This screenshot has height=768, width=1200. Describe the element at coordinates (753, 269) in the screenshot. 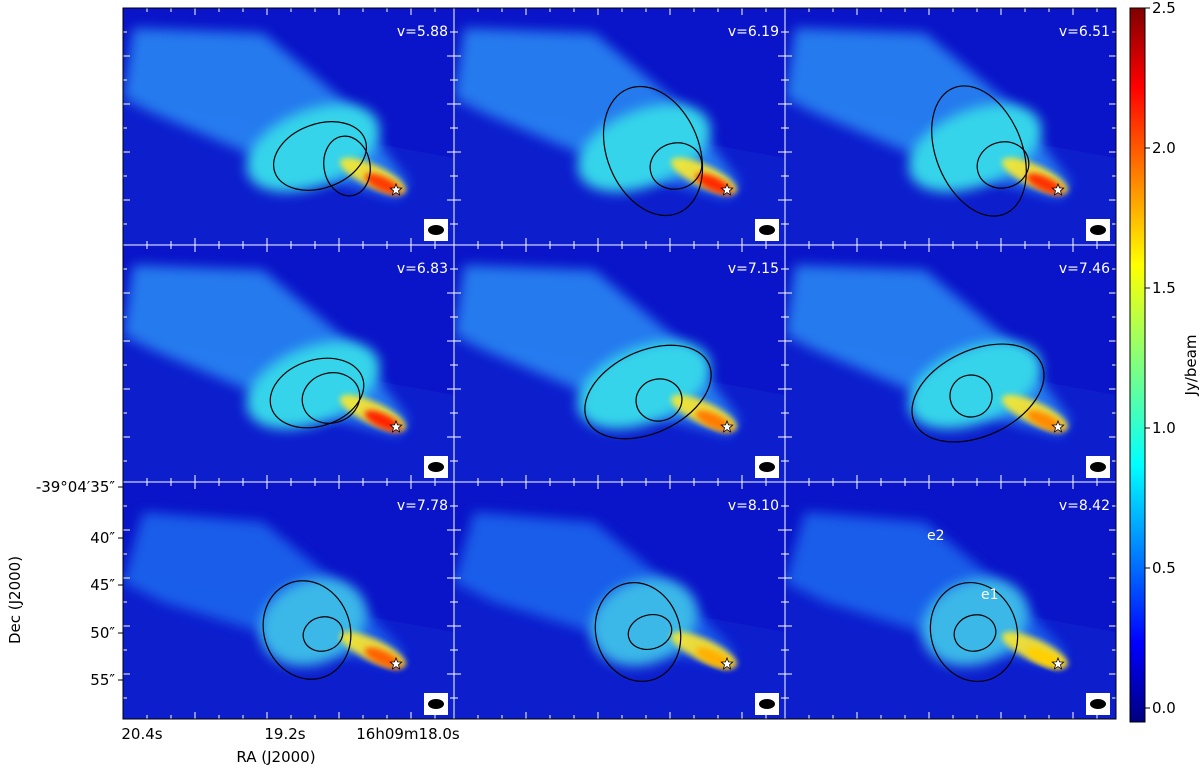

I see `velocity-label: v=7.15` at that location.